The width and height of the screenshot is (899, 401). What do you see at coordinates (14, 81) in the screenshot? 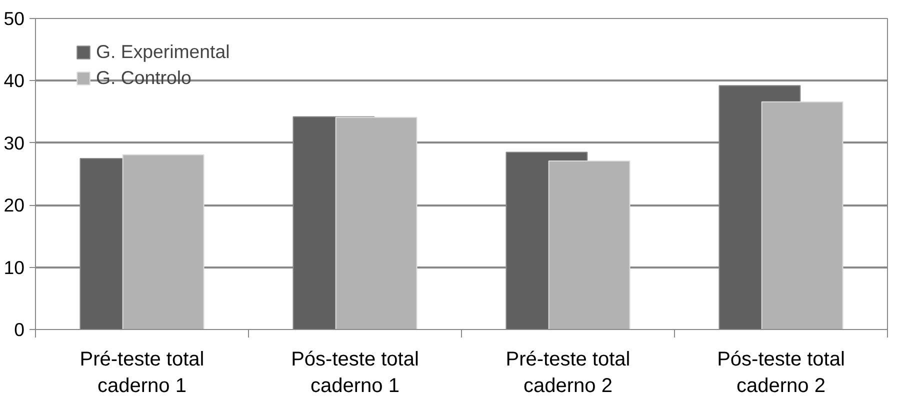
I see `y-tick-label: 40` at bounding box center [14, 81].